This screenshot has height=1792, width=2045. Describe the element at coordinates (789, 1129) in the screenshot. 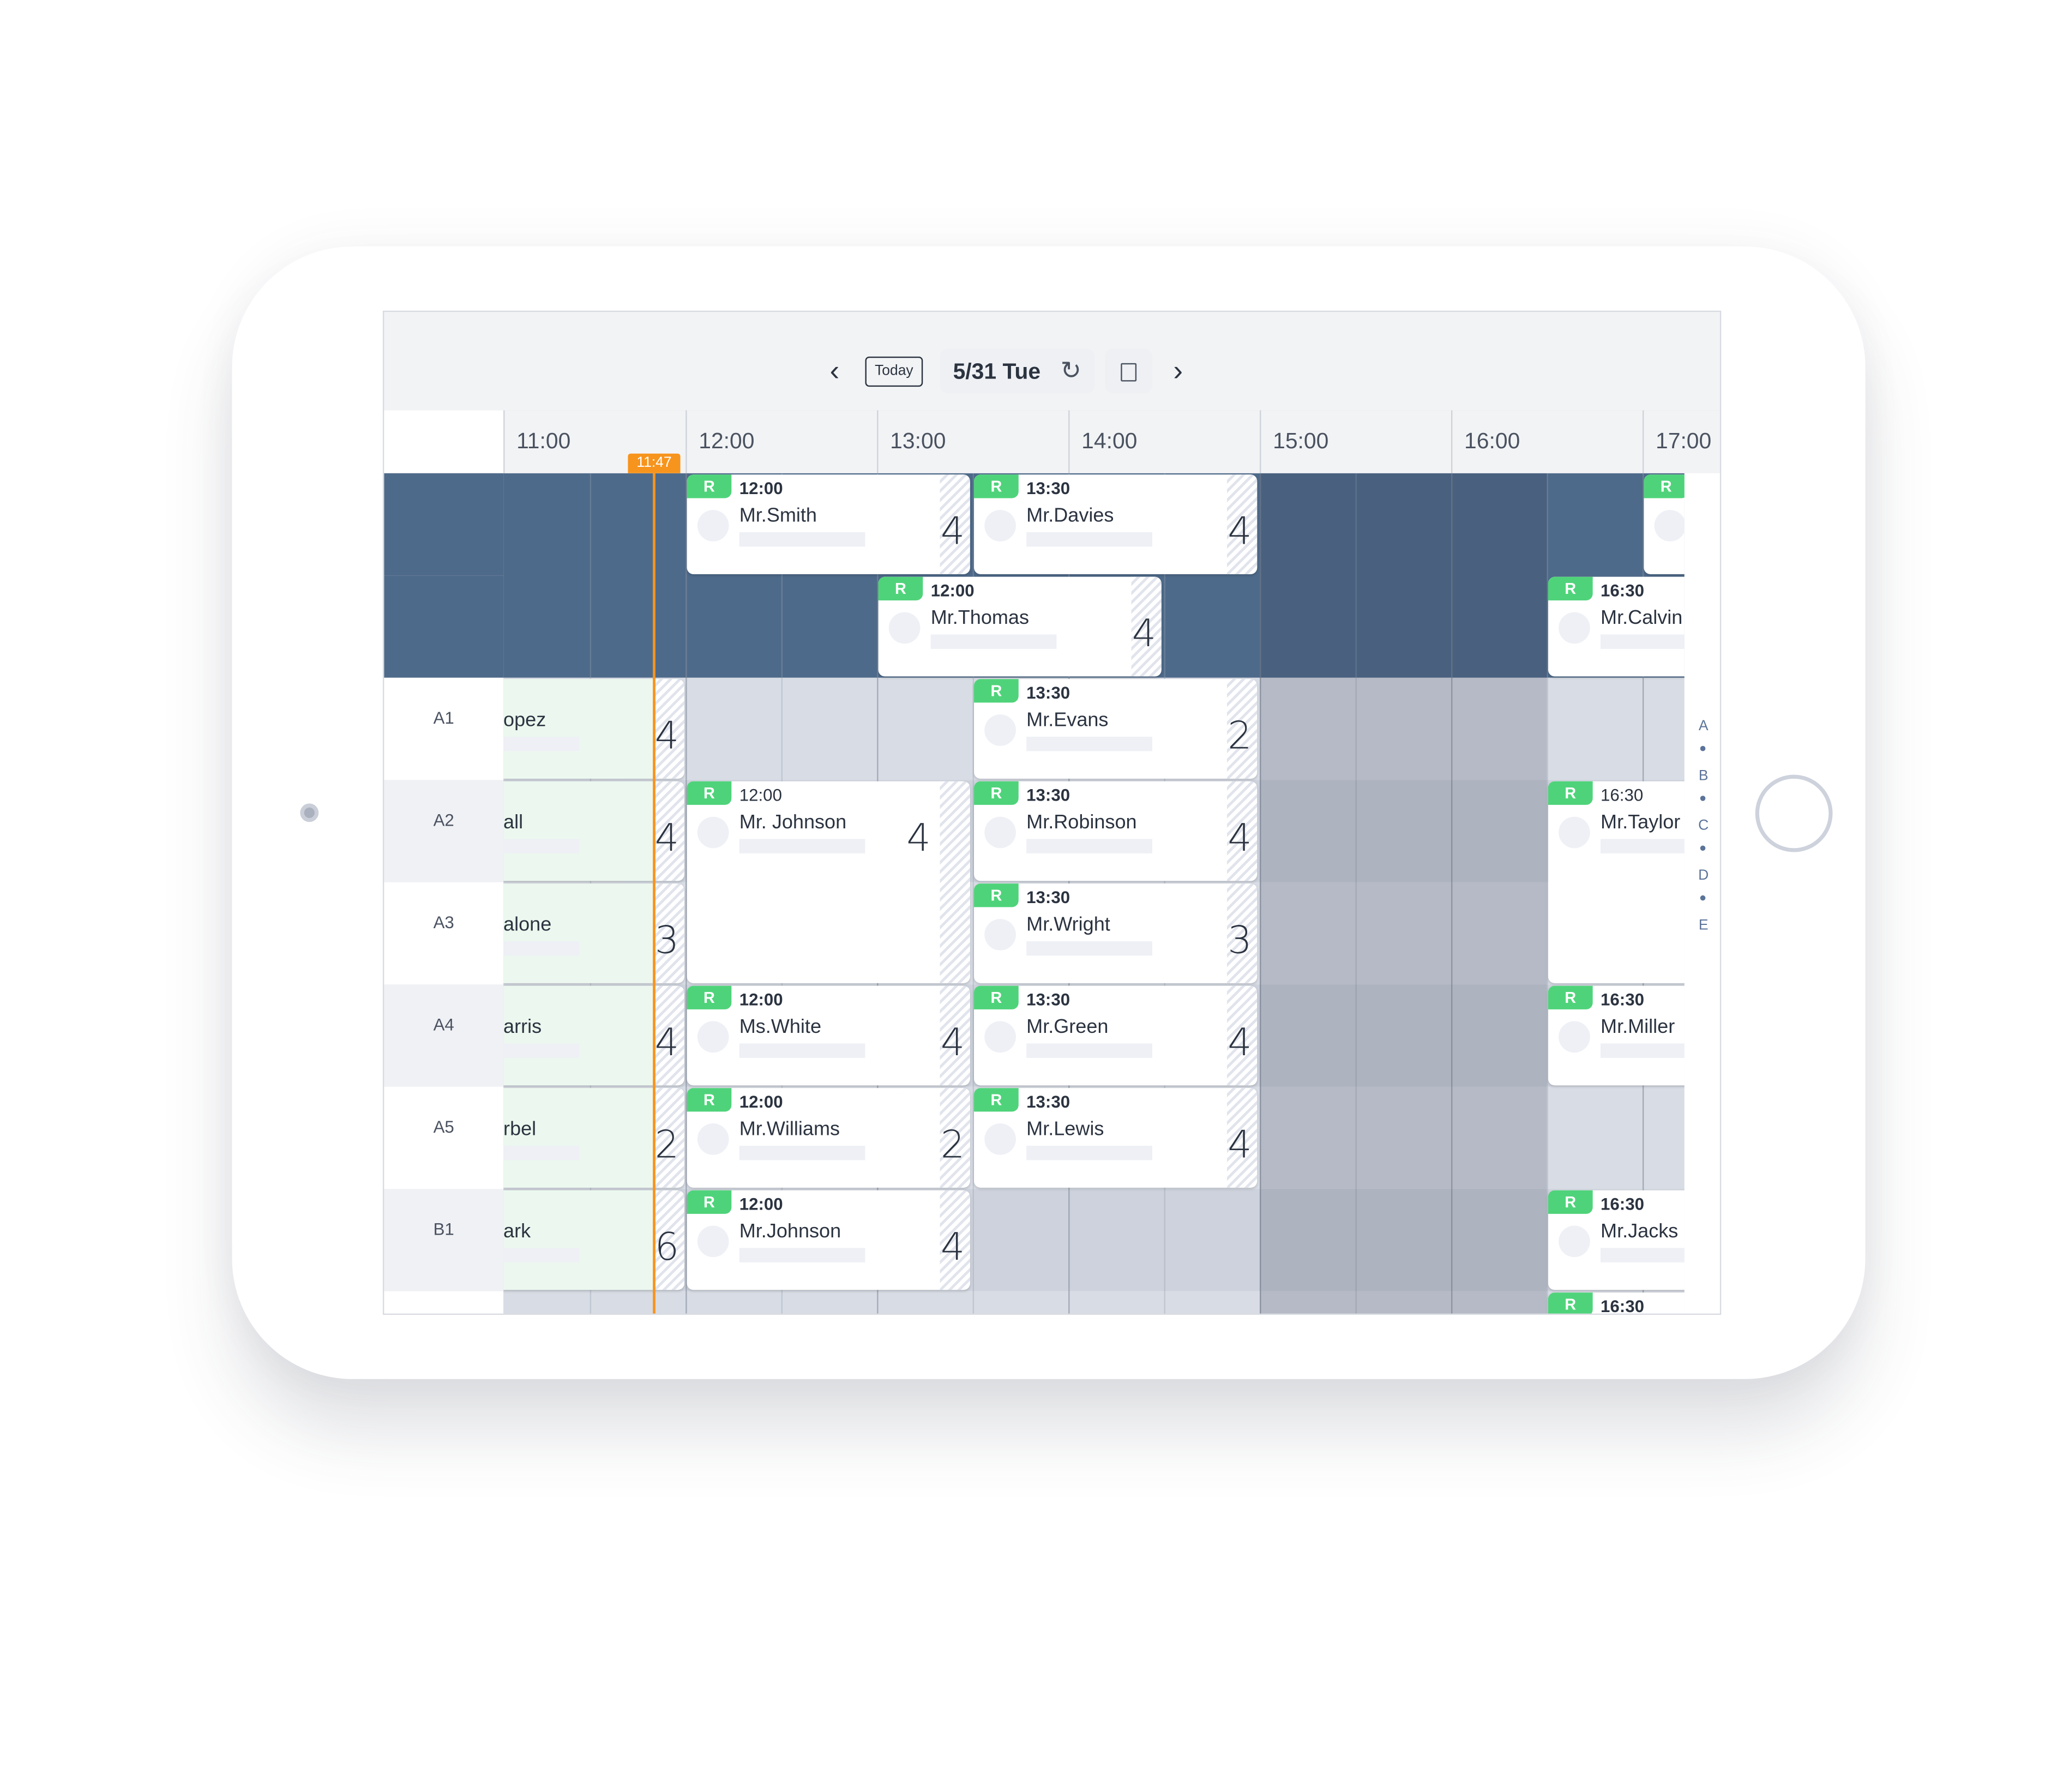

I see `guest-name: Mr.Williams` at that location.